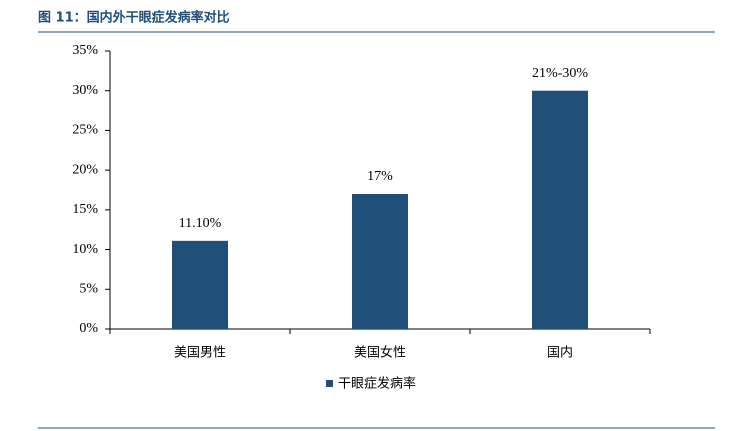  I want to click on y-tick-label: 30%, so click(85, 90).